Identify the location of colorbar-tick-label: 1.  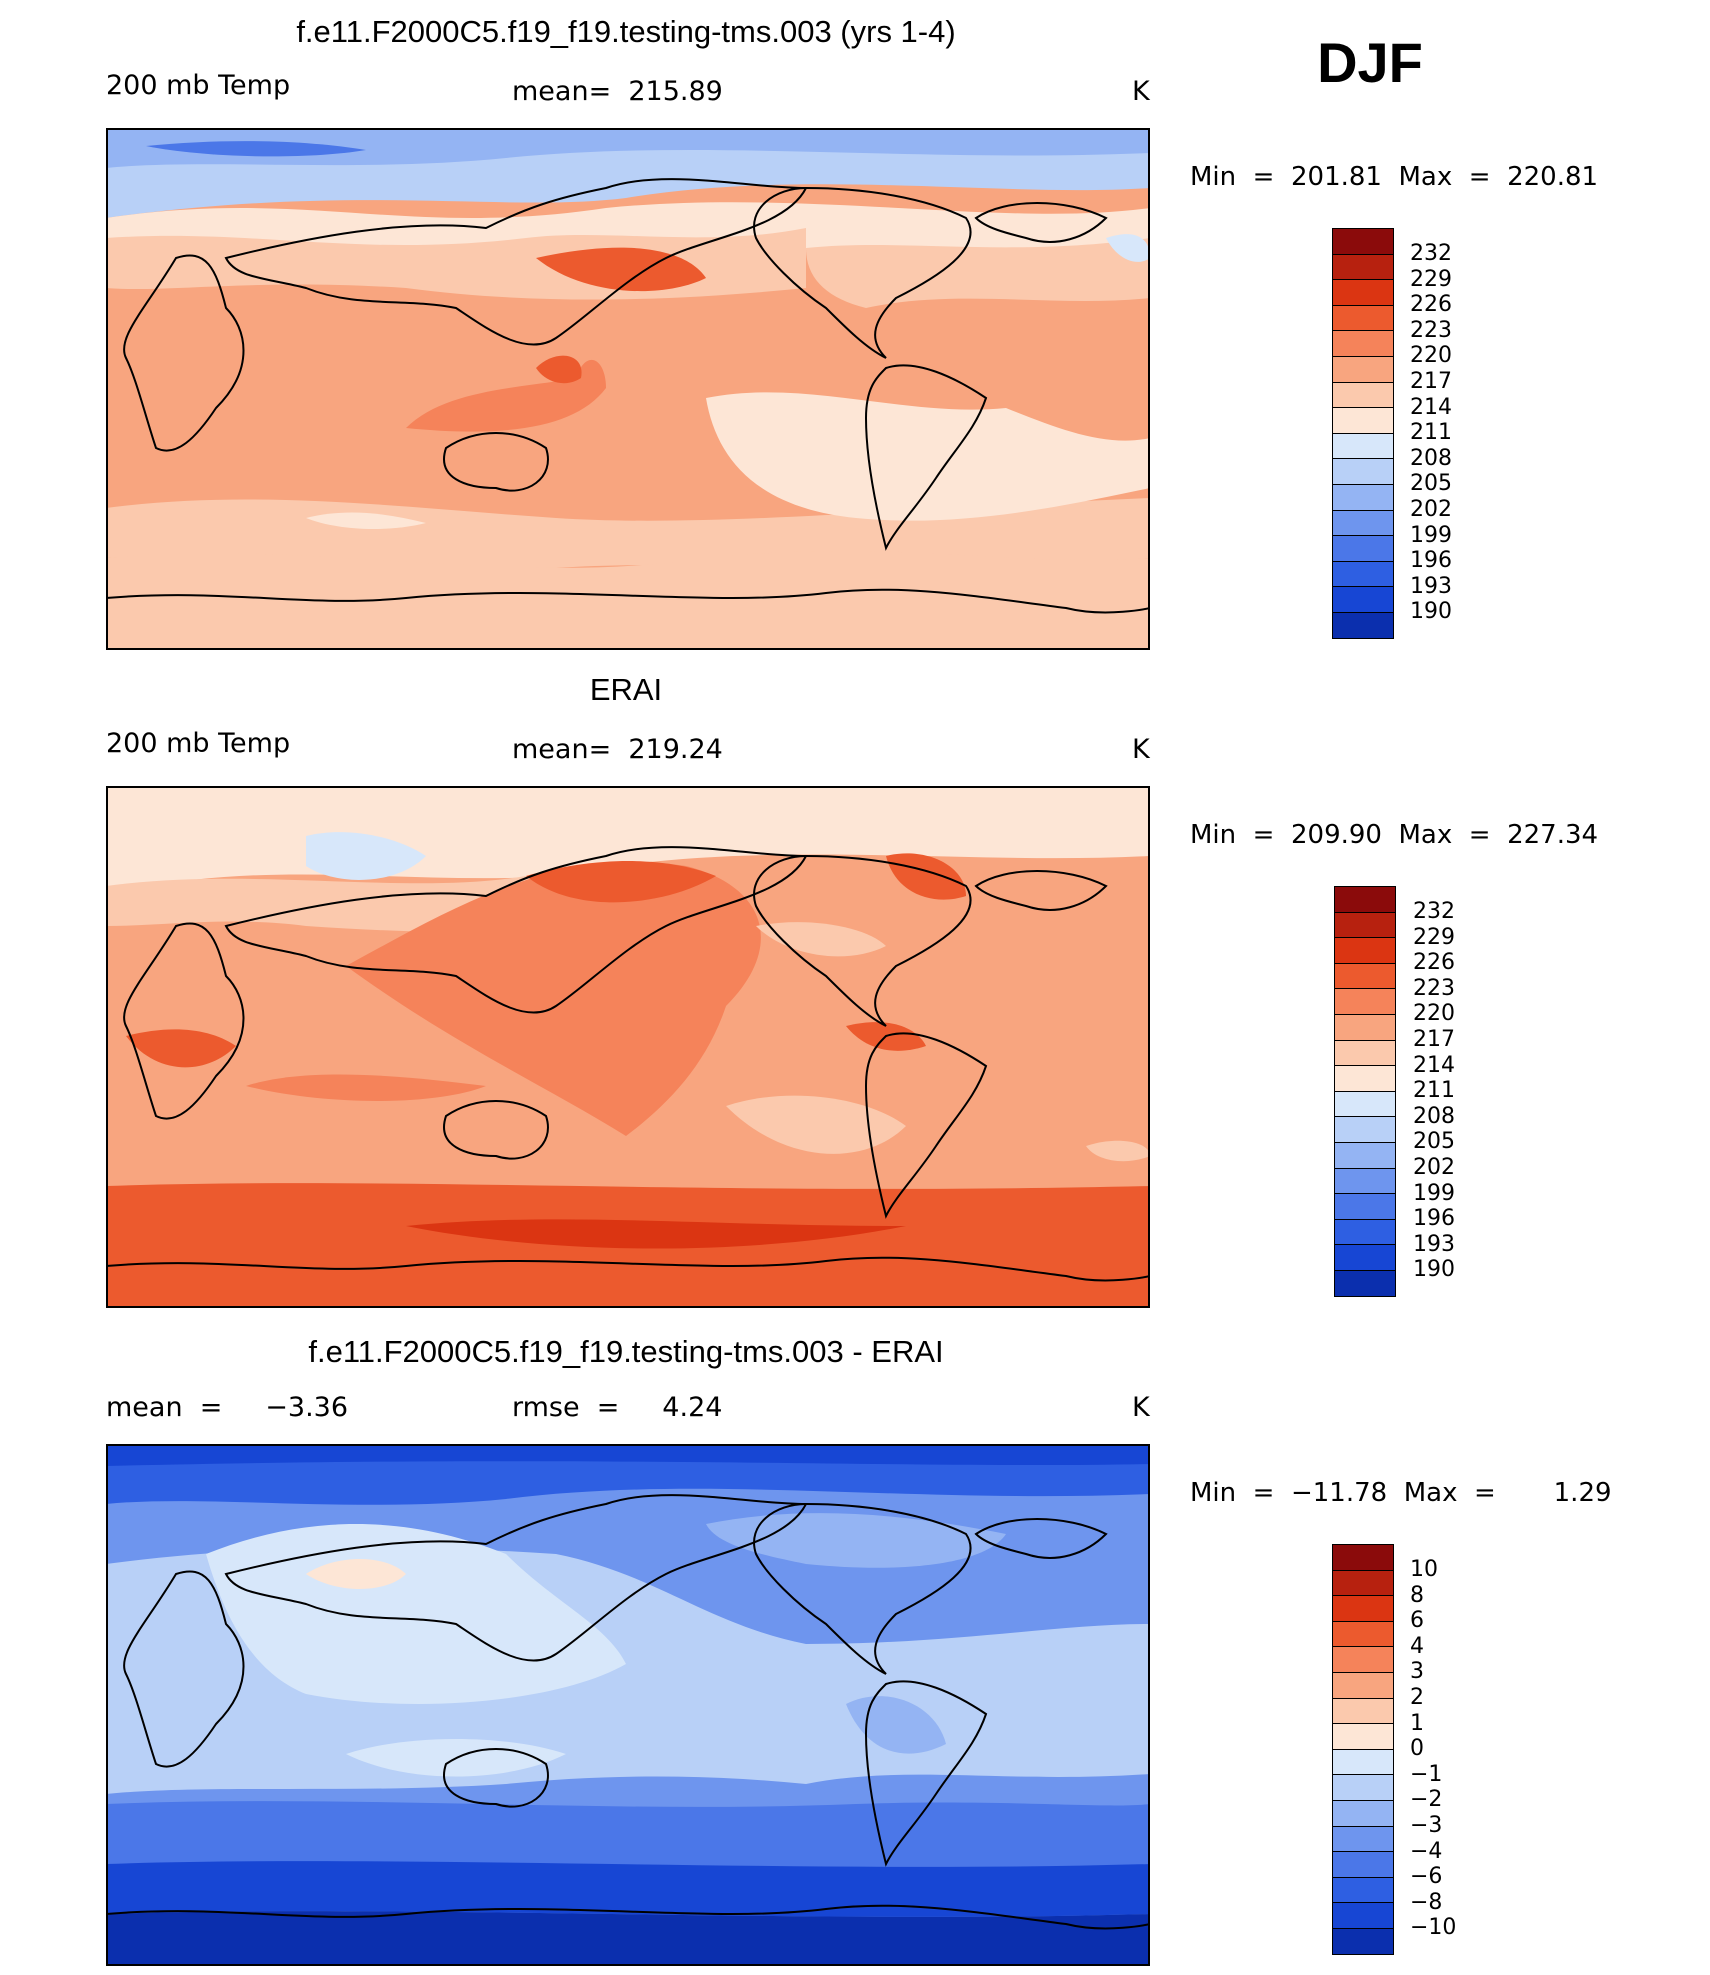
(1417, 1723).